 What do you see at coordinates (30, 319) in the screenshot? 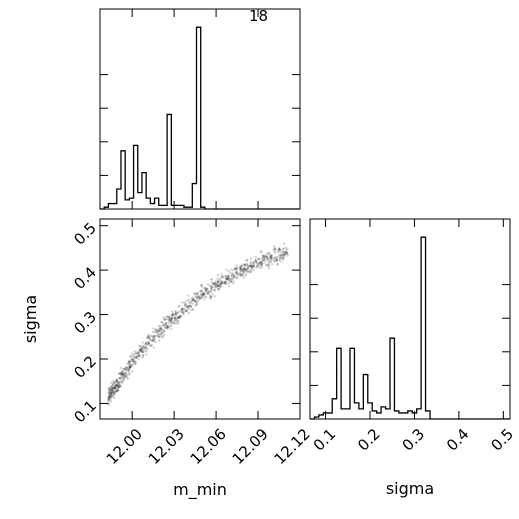
I see `y-axis-label-sigma: sigma` at bounding box center [30, 319].